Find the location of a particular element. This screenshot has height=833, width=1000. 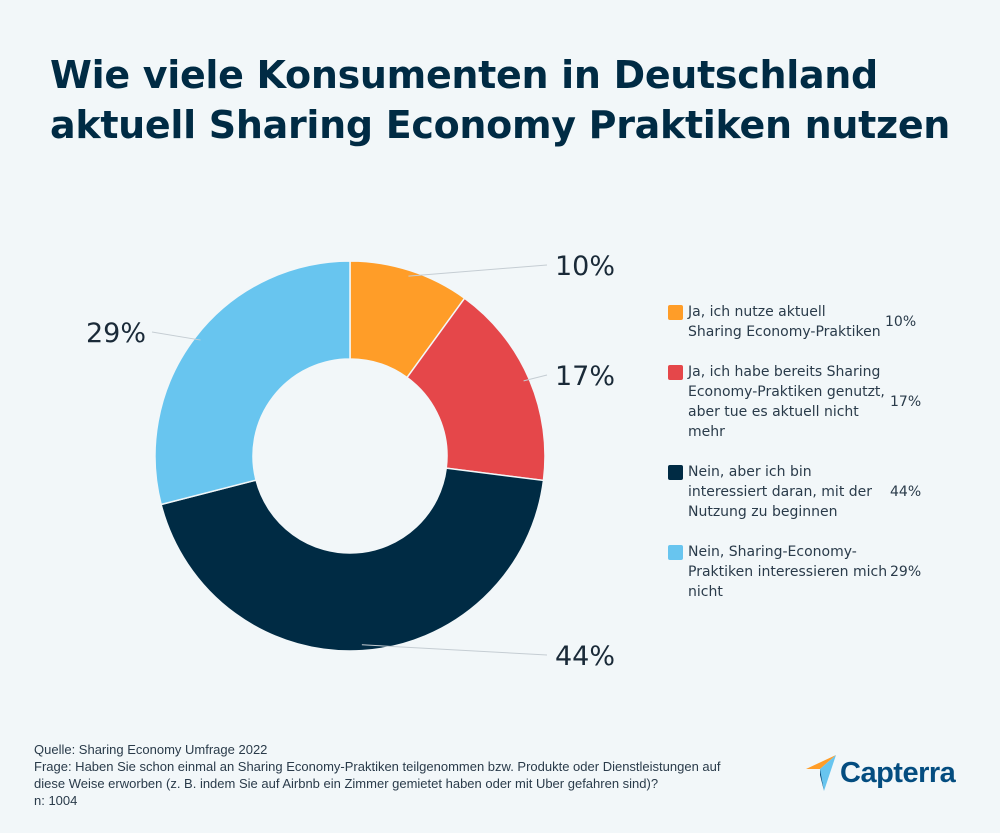

data-label: 29% is located at coordinates (116, 333).